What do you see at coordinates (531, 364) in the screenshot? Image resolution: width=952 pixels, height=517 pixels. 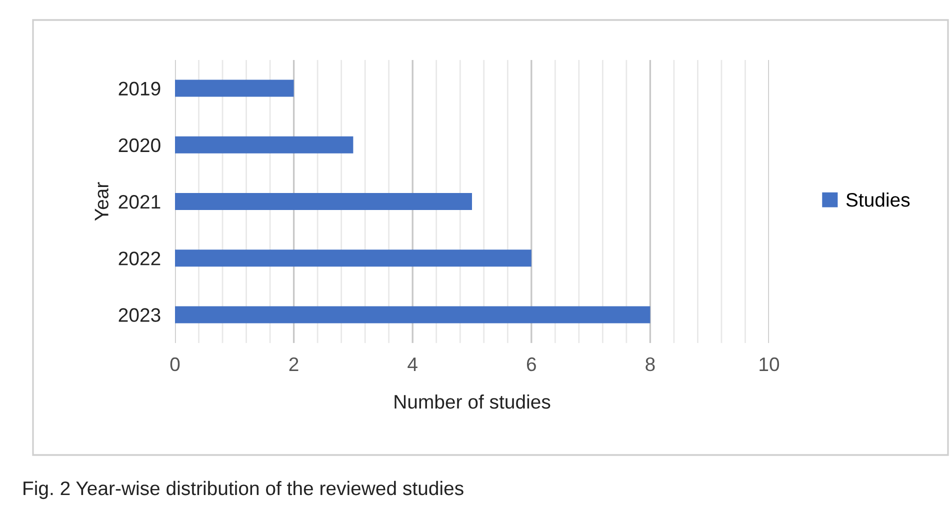 I see `x-tick-label: 6` at bounding box center [531, 364].